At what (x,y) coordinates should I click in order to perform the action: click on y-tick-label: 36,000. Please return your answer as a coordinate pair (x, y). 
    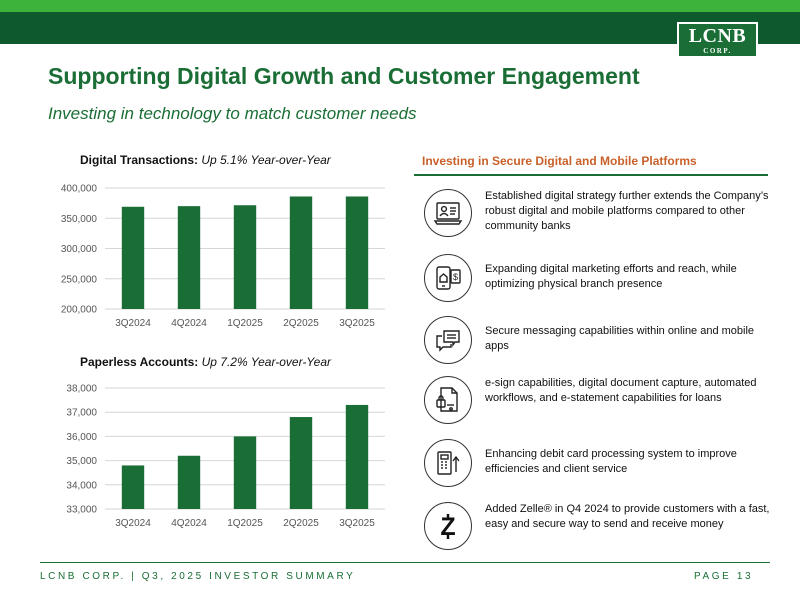
    Looking at the image, I should click on (81, 437).